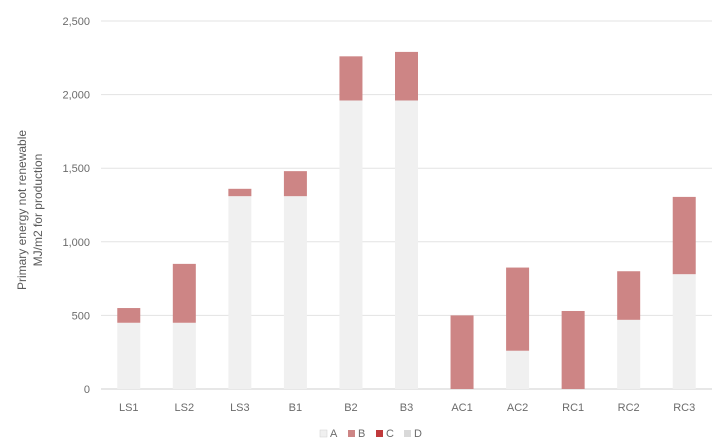 This screenshot has width=723, height=444. Describe the element at coordinates (517, 408) in the screenshot. I see `x-tick-label: AC2` at that location.